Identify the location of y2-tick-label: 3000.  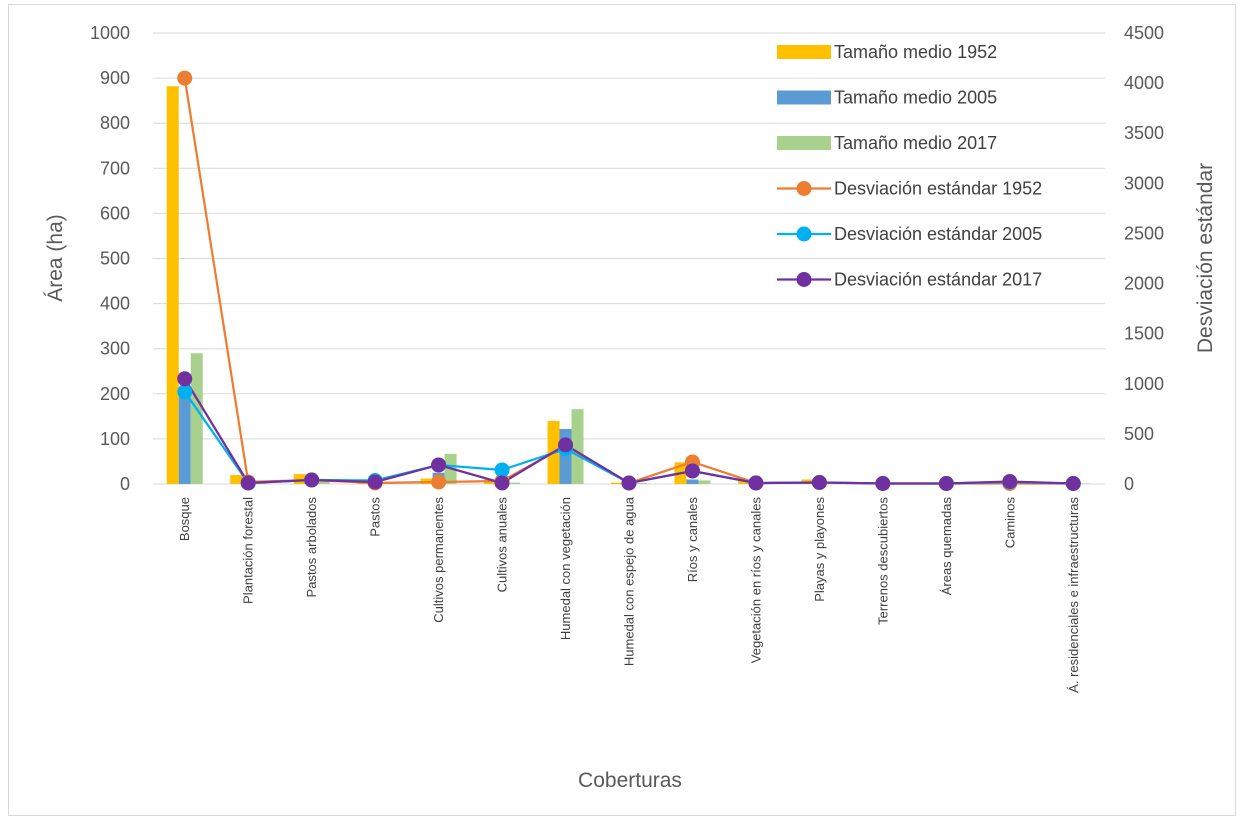
(1144, 183).